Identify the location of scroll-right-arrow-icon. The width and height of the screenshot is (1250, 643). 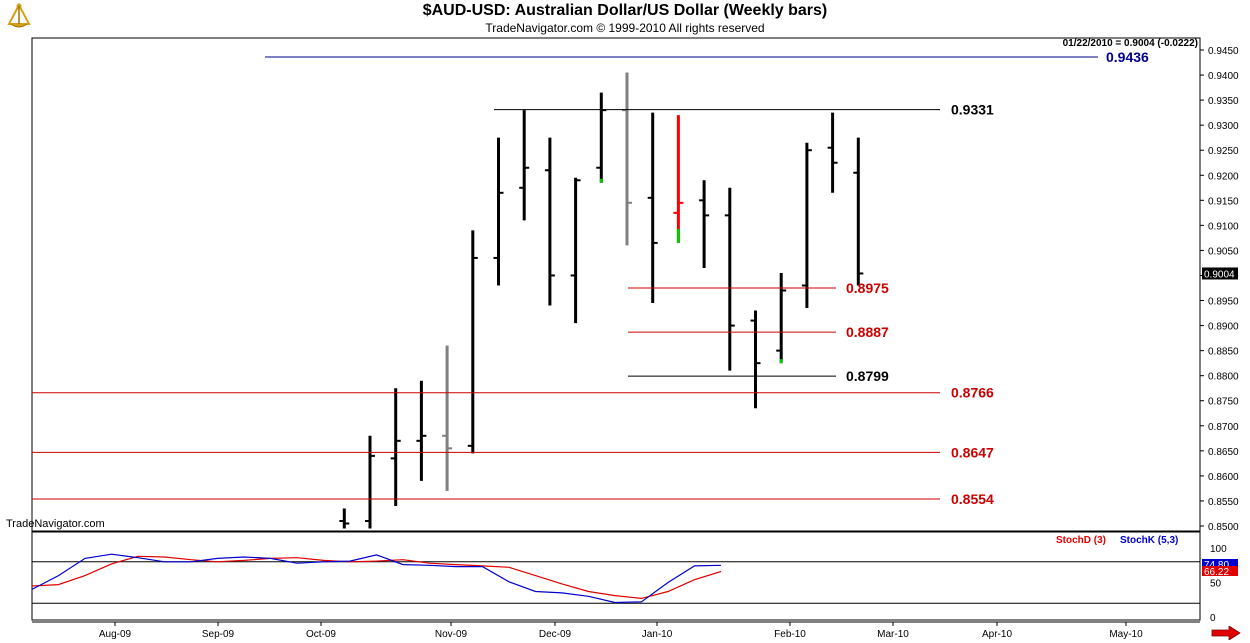
(1226, 633).